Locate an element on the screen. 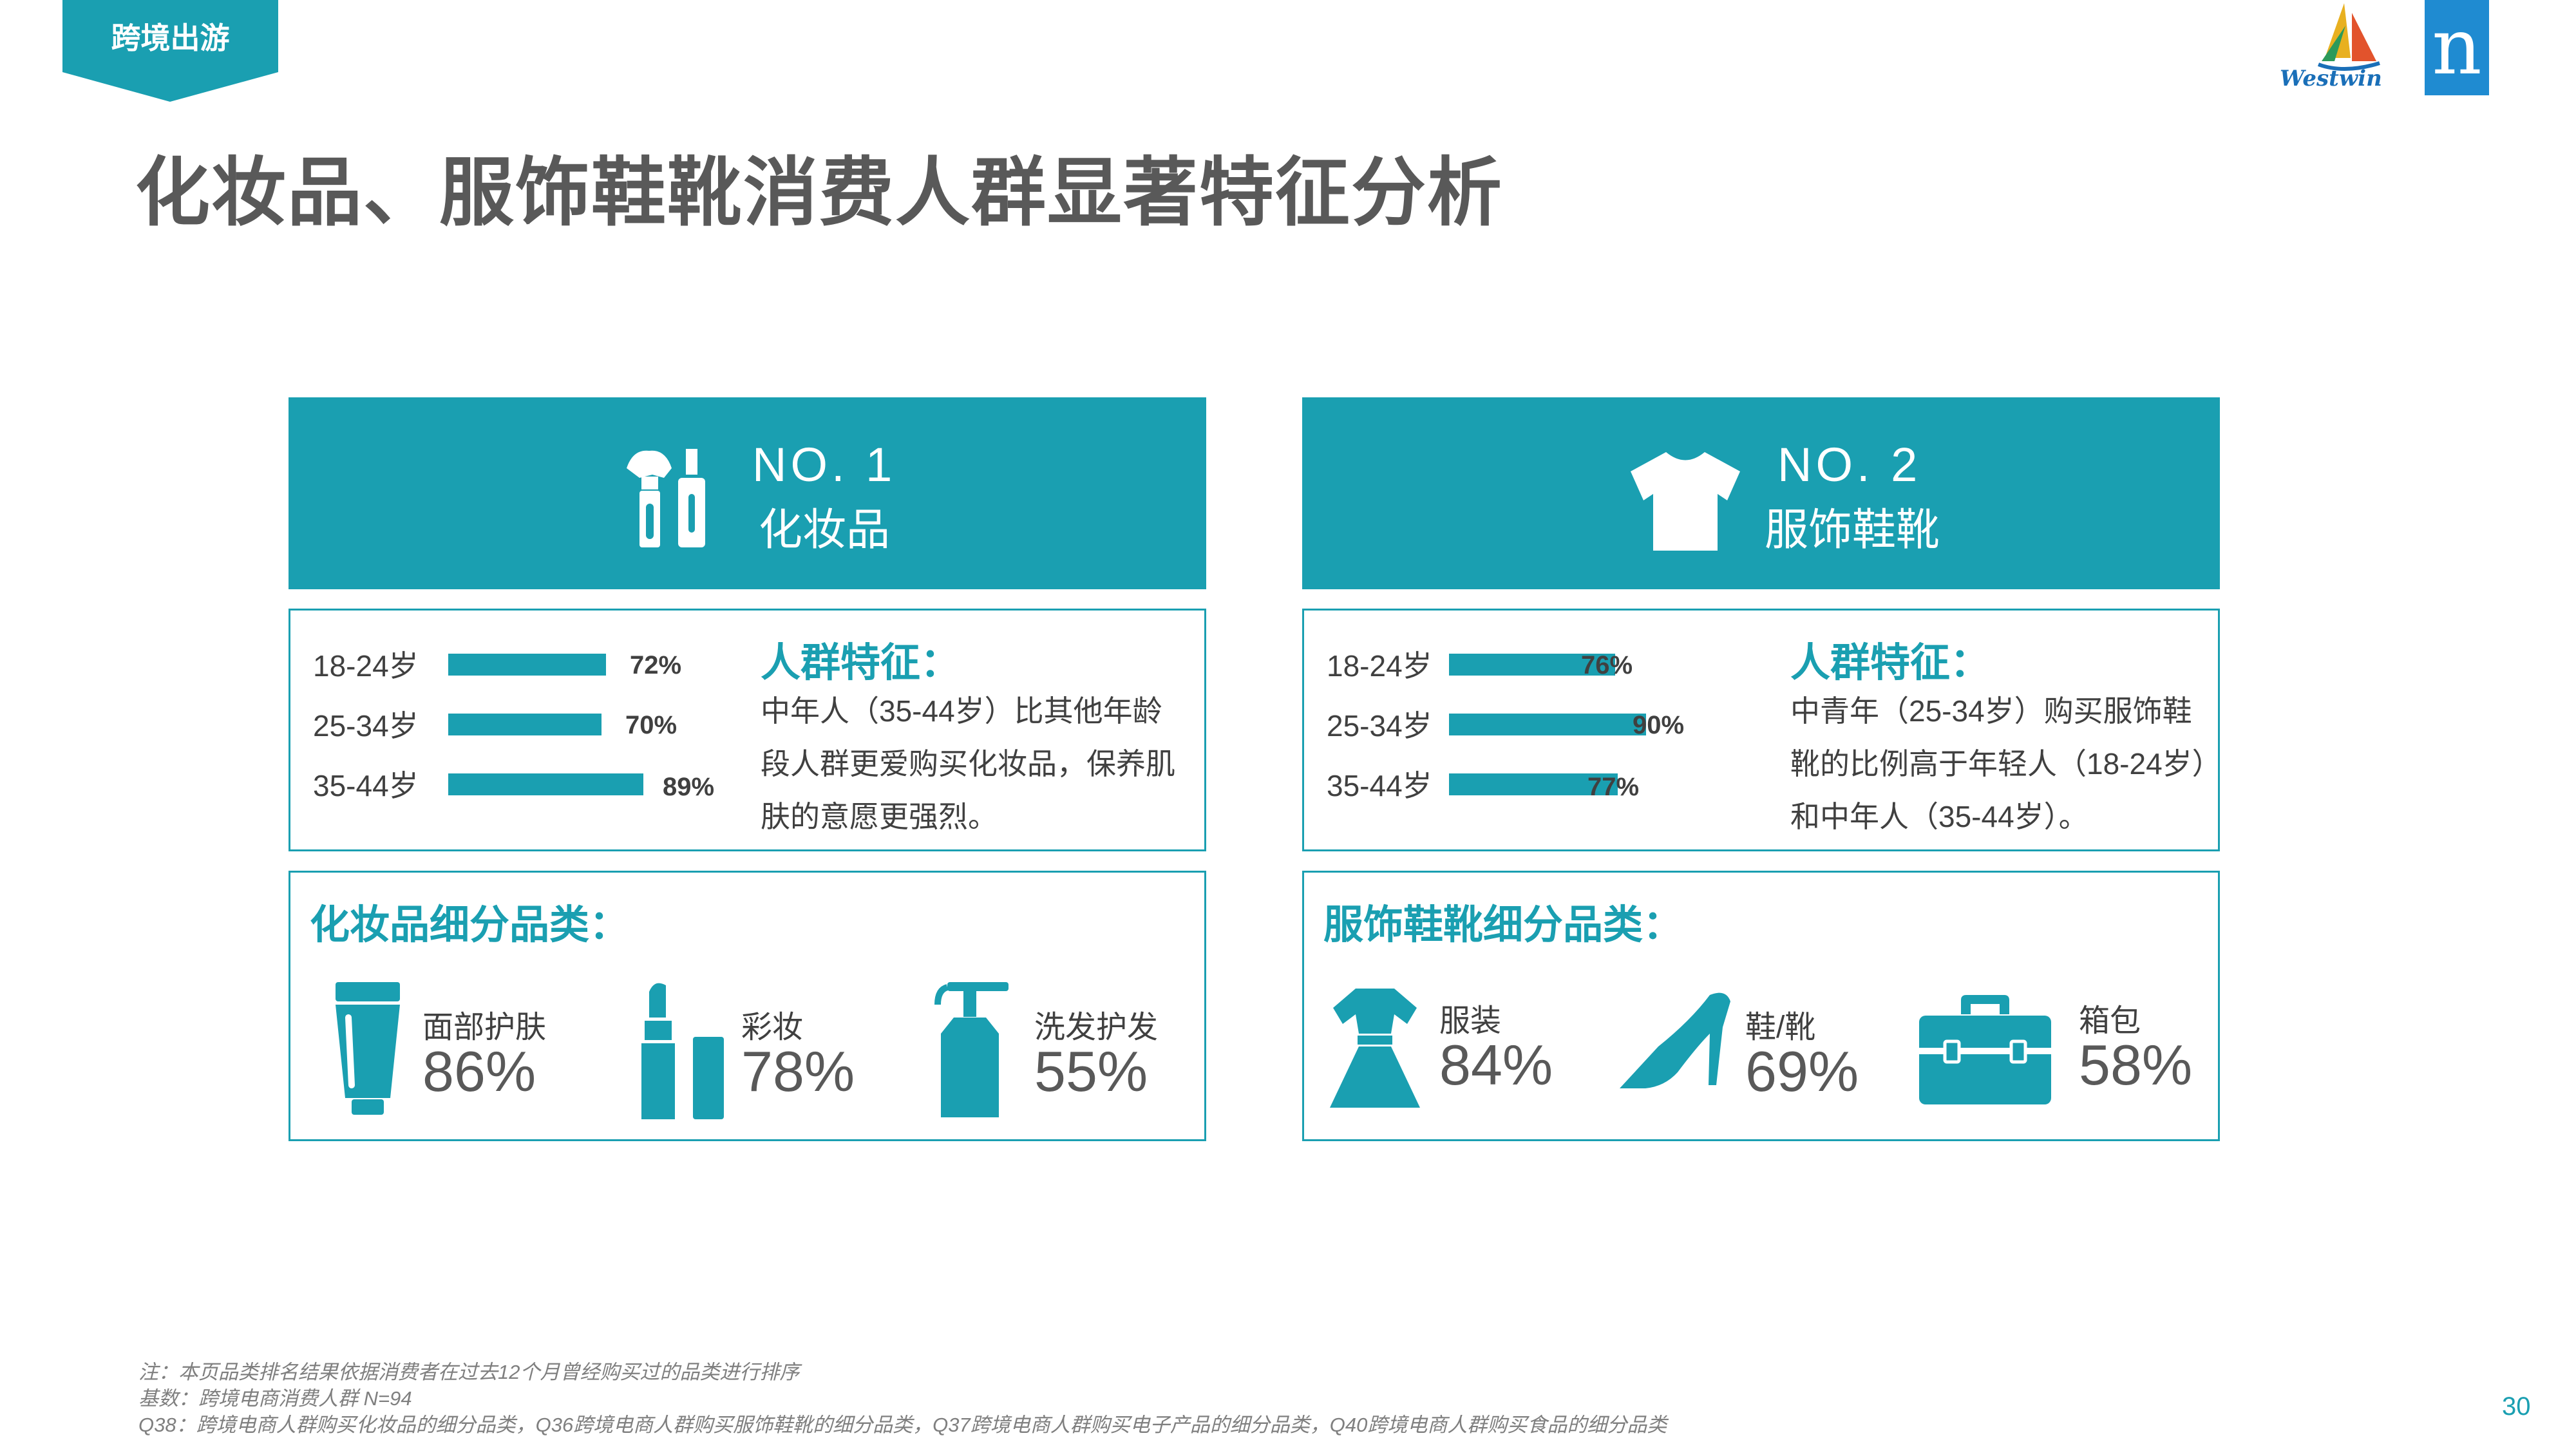 This screenshot has height=1449, width=2576. age-pct: 90% is located at coordinates (1659, 725).